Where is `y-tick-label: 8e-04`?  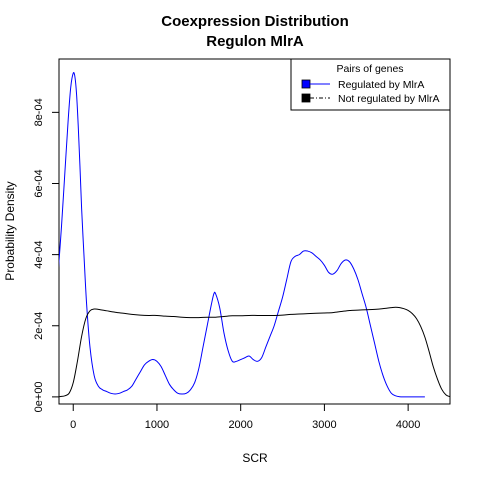
y-tick-label: 8e-04 is located at coordinates (39, 112).